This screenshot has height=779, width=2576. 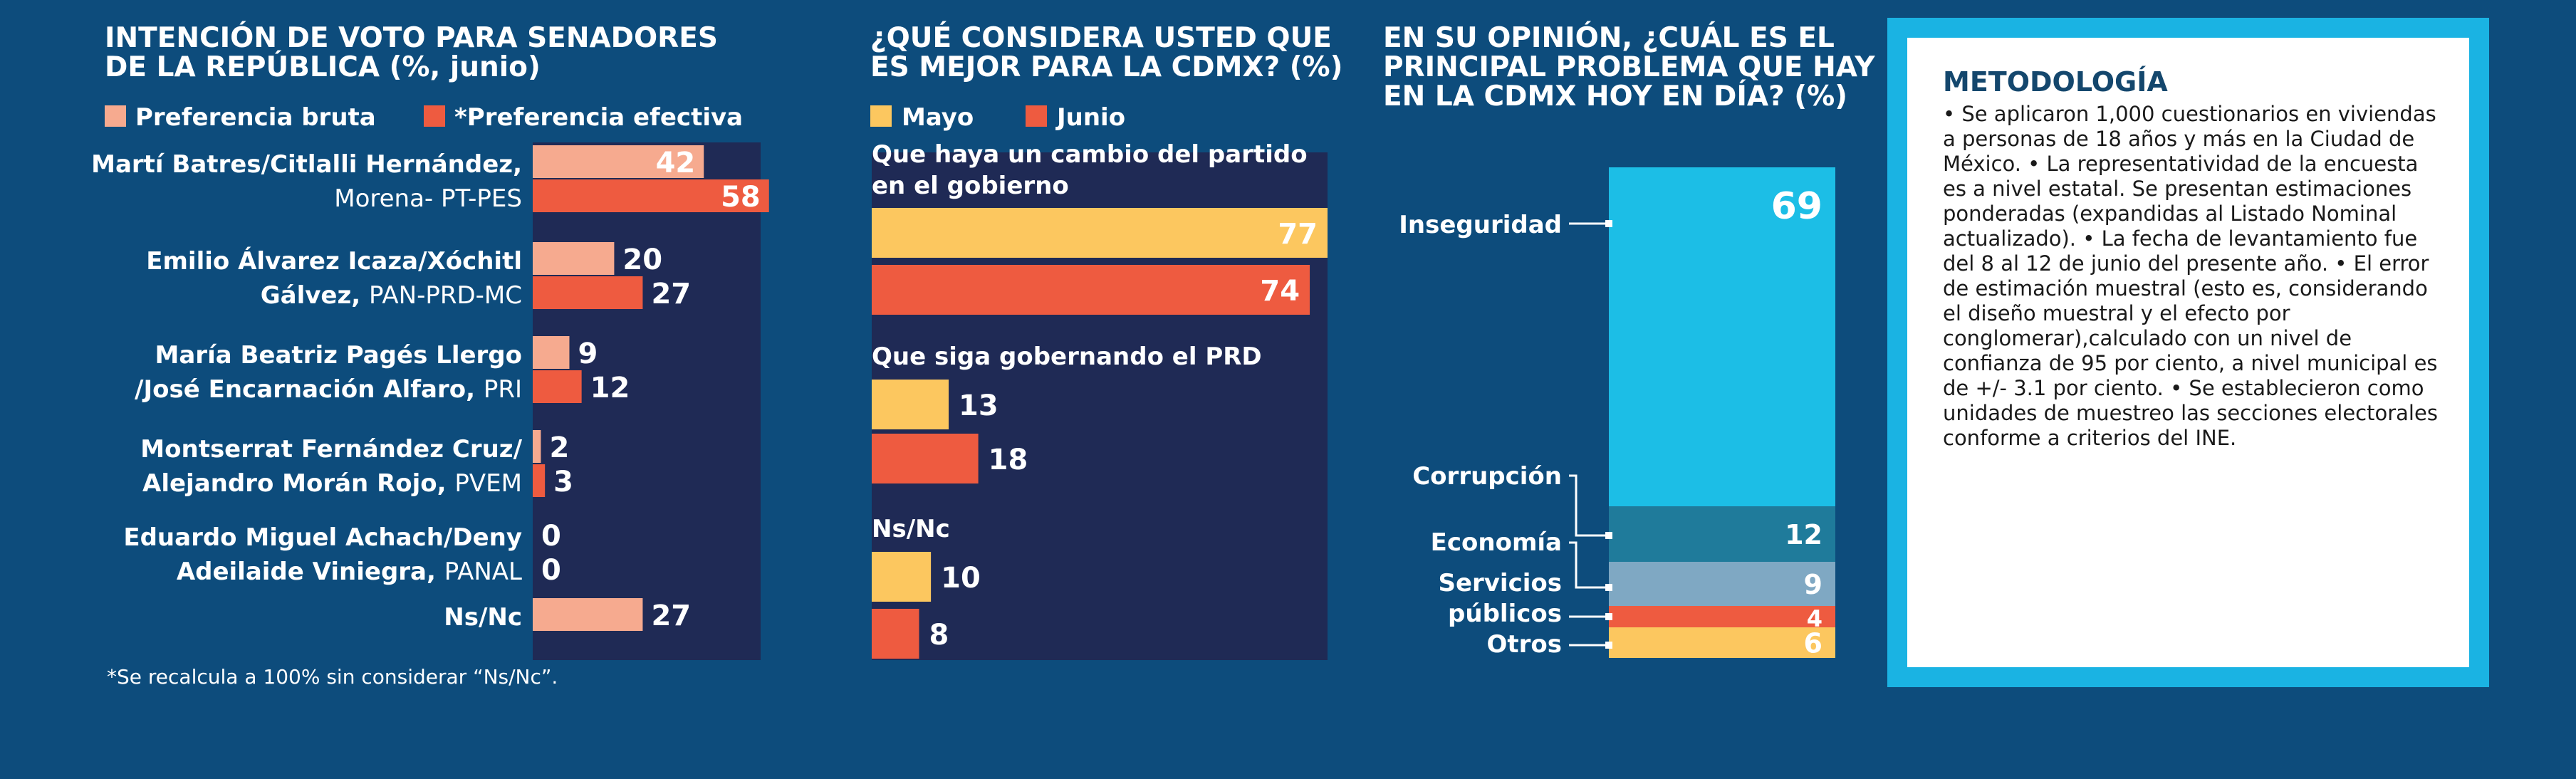 What do you see at coordinates (428, 198) in the screenshot?
I see `senadores-0-label-line2: Morena- PT-PES` at bounding box center [428, 198].